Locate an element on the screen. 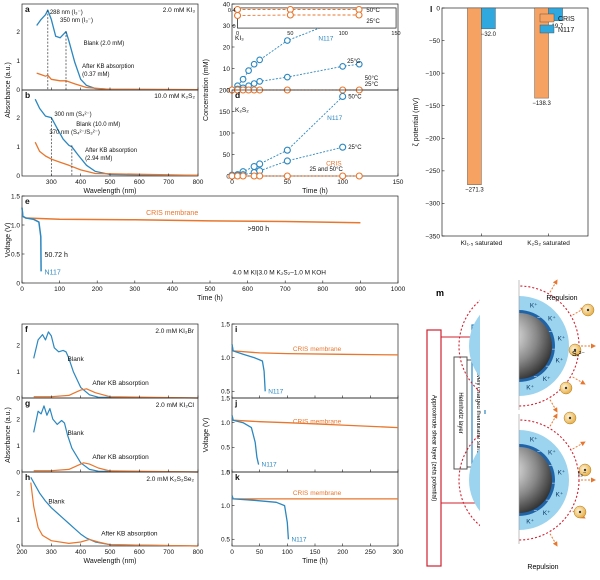 Image resolution: width=600 pixels, height=580 pixels. y-tick-label: −350 is located at coordinates (432, 236).